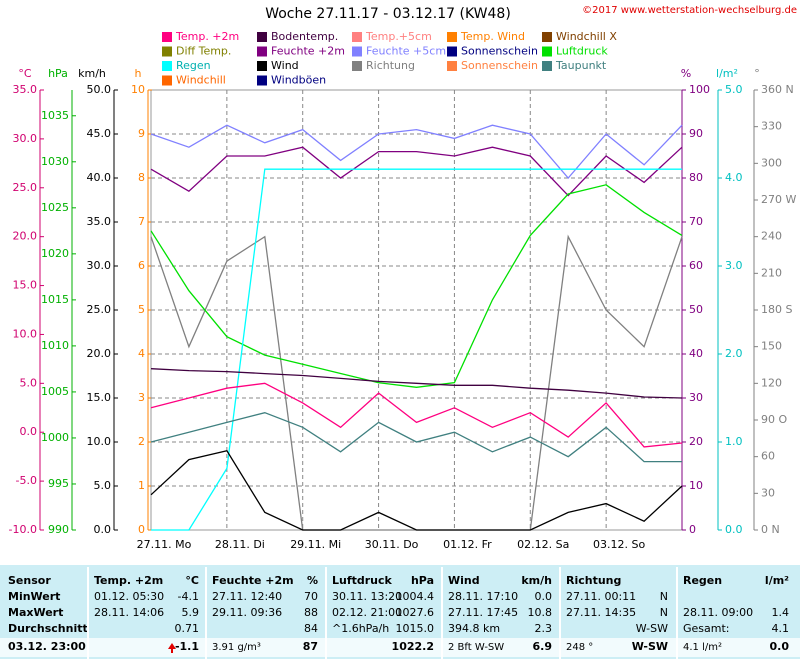 The height and width of the screenshot is (659, 800). Describe the element at coordinates (304, 36) in the screenshot. I see `legend-label: Bodentemp.` at that location.